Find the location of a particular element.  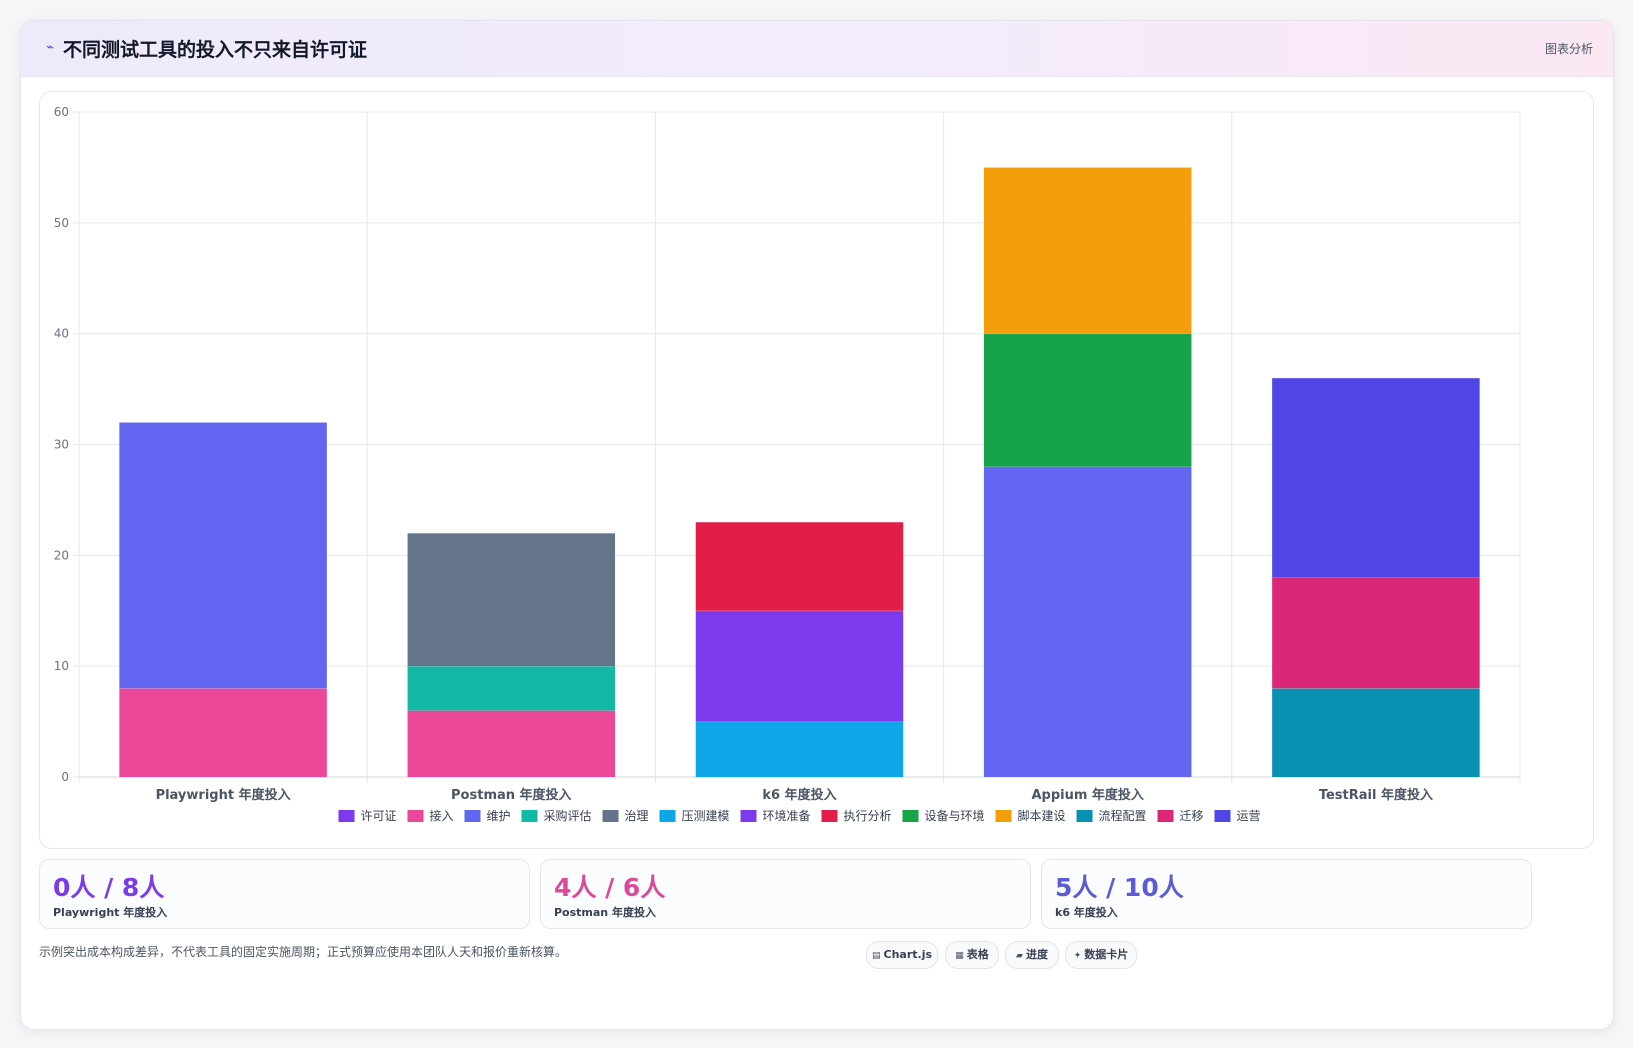

stat-card: 5人 / 10人 k6 年度投入 is located at coordinates (1286, 894).